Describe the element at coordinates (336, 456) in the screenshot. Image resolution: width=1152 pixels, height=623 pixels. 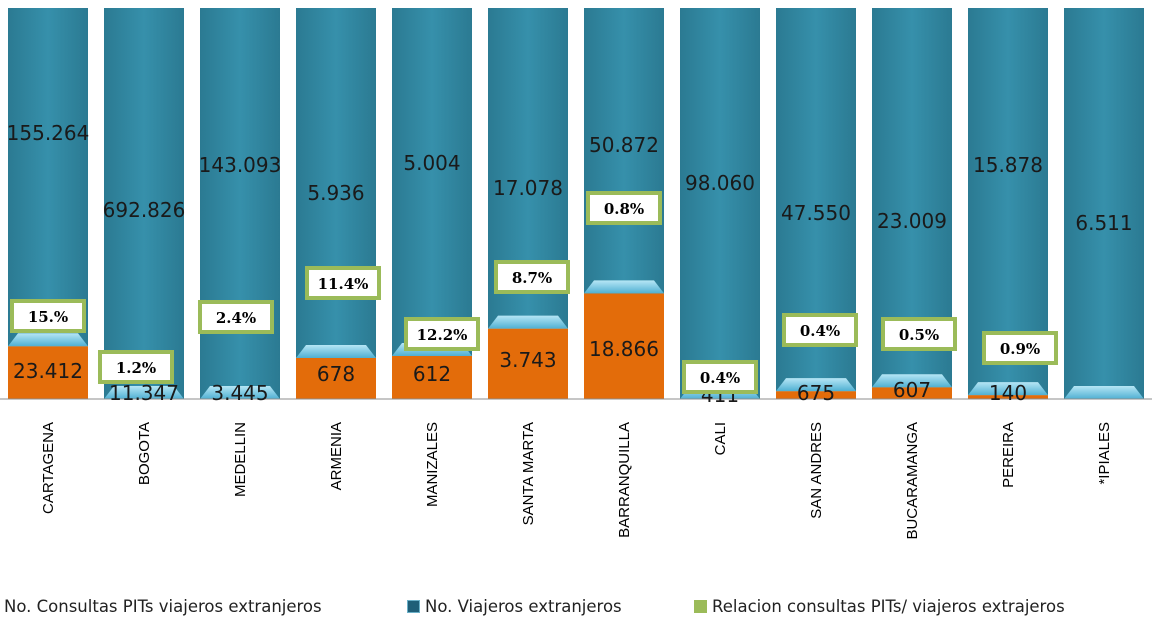
I see `category-label-3: ARMENIA` at that location.